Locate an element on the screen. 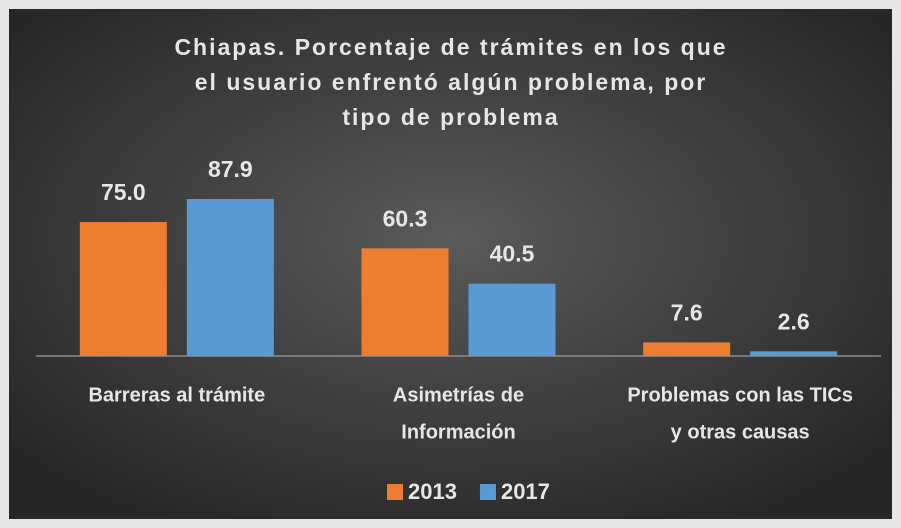 This screenshot has width=901, height=528. x-tick-label: Información is located at coordinates (458, 432).